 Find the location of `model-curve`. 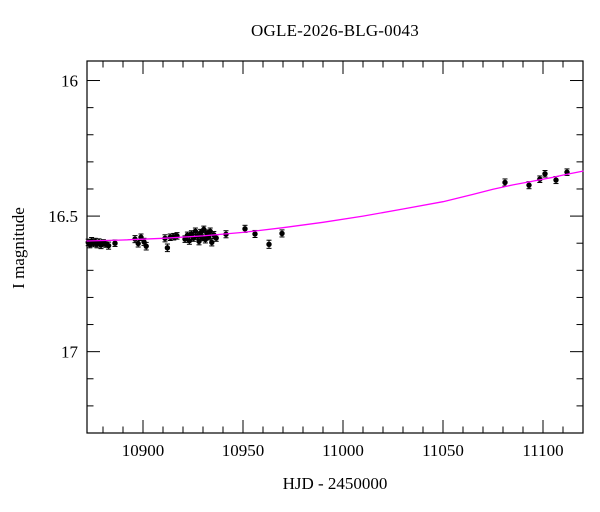

model-curve is located at coordinates (335, 206).